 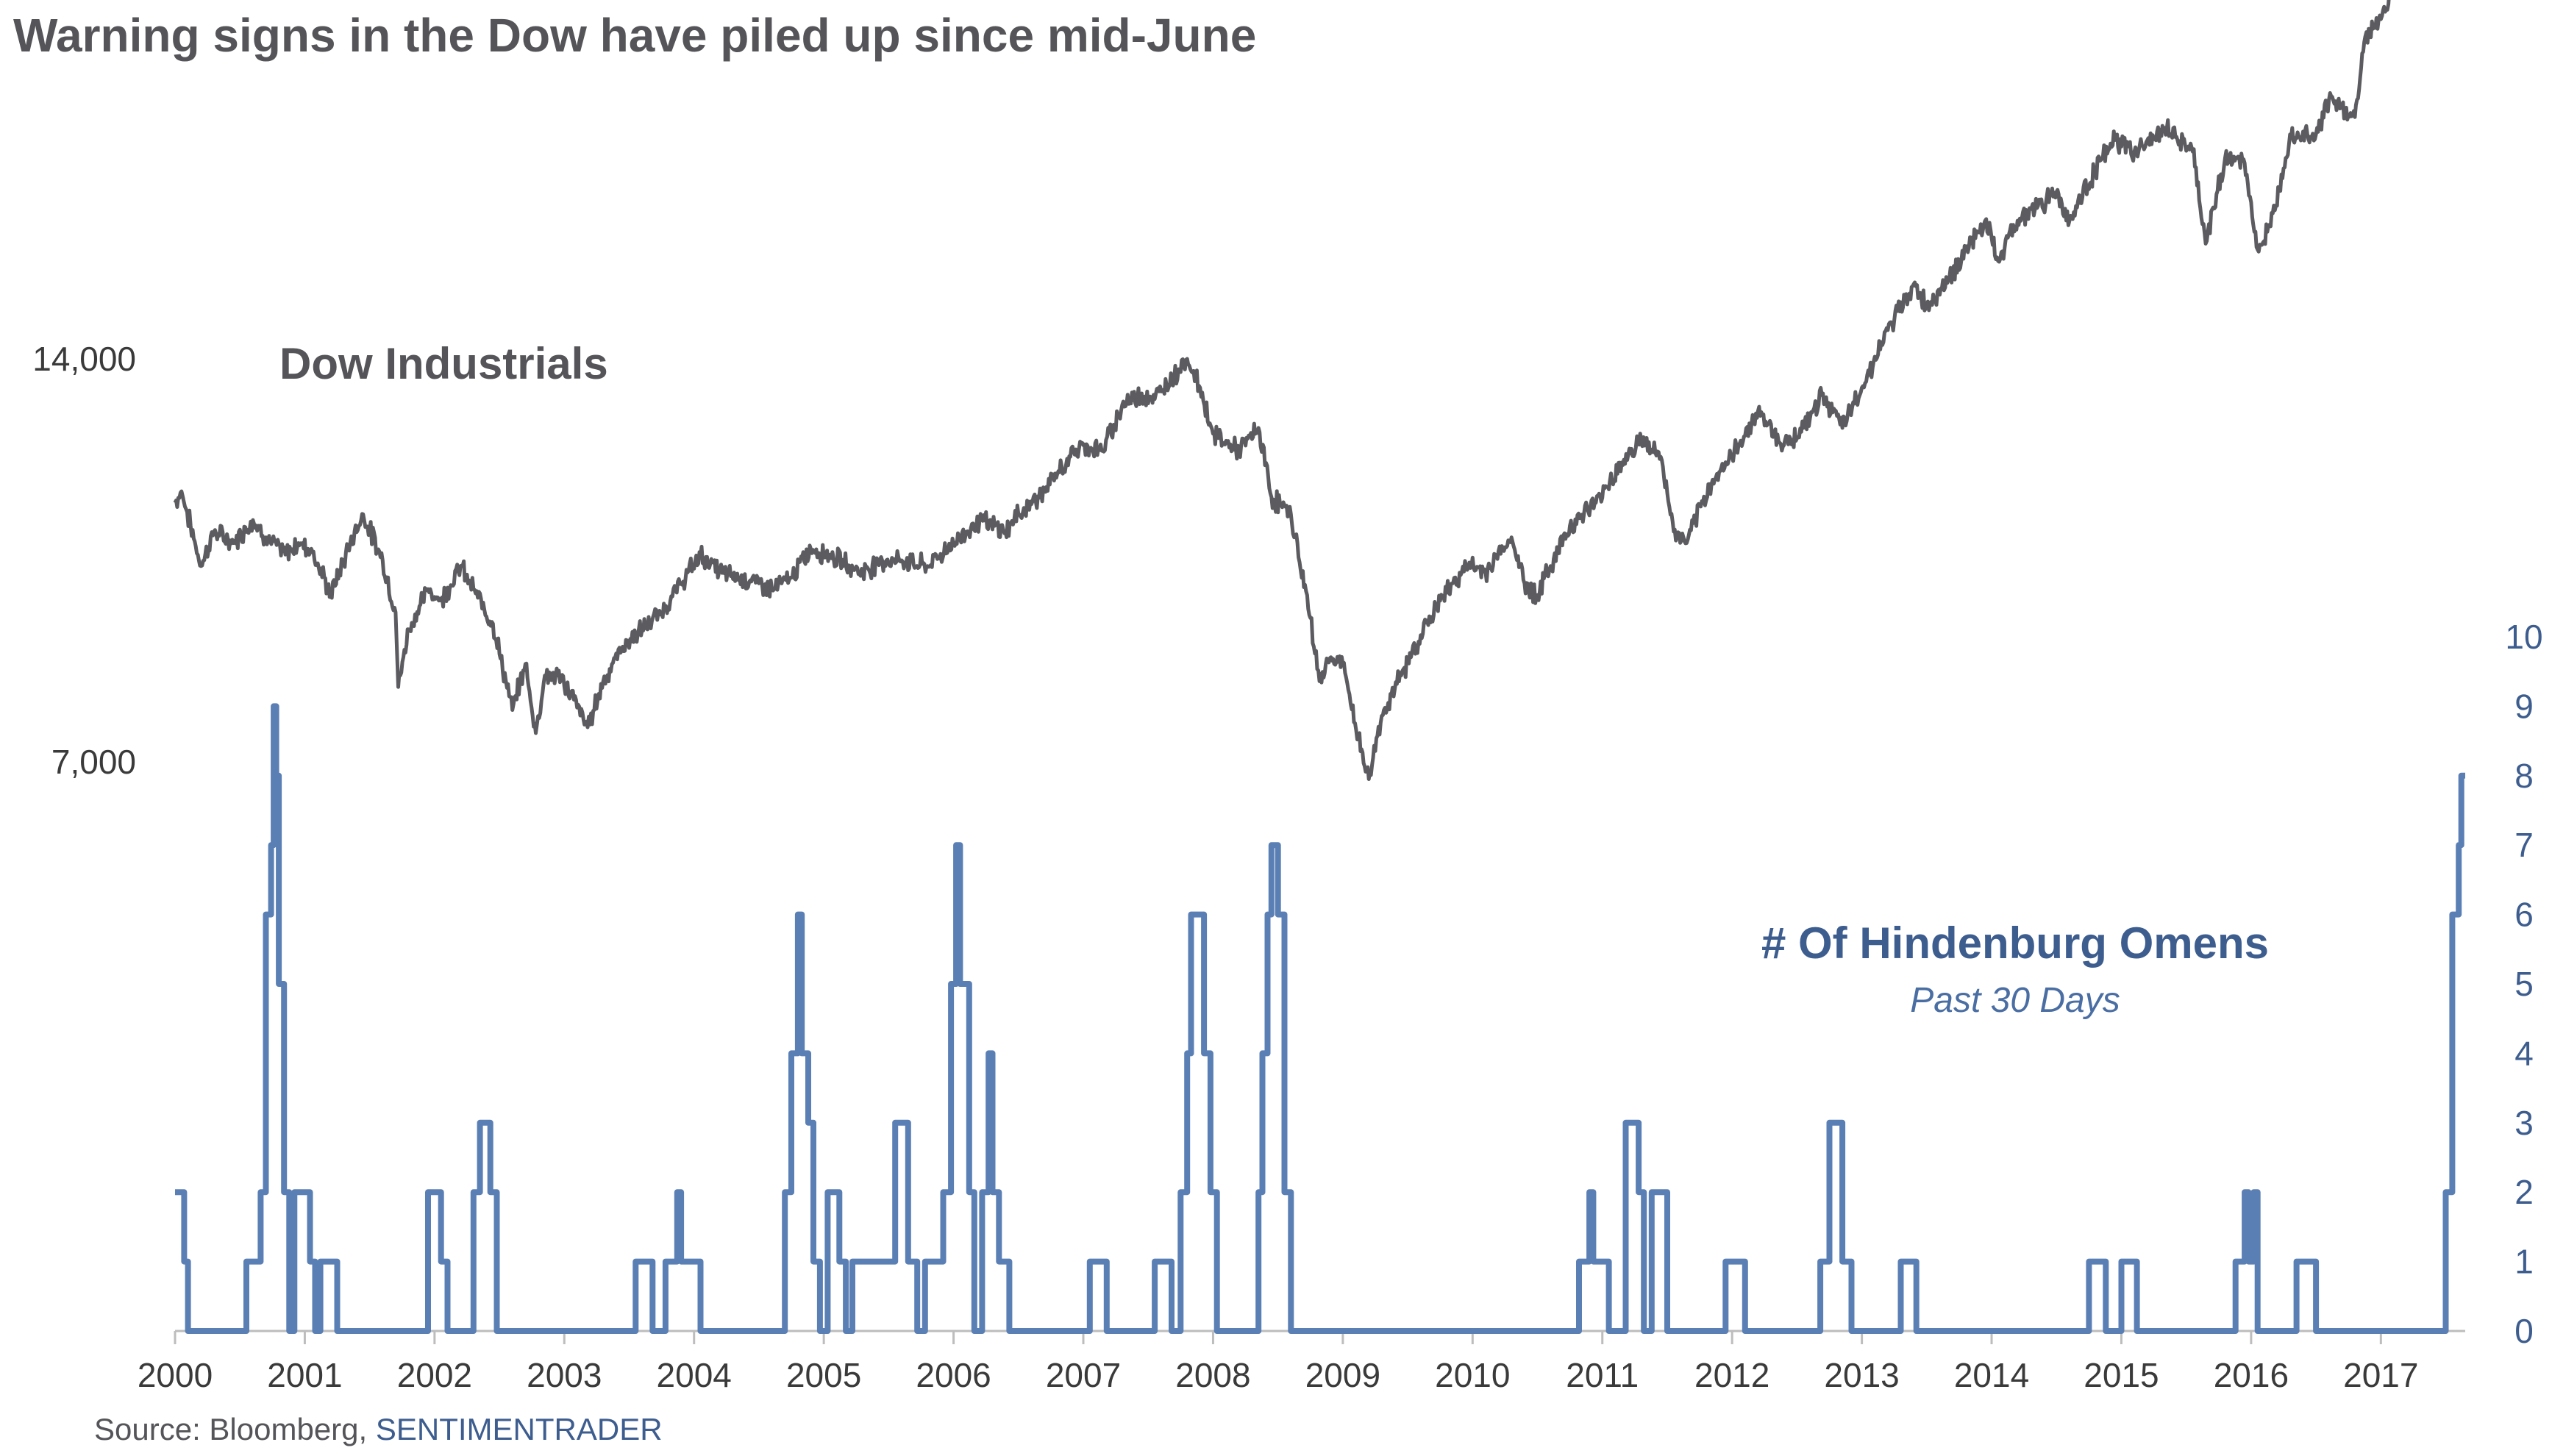 What do you see at coordinates (1212, 1375) in the screenshot?
I see `x-tick-label: 2008` at bounding box center [1212, 1375].